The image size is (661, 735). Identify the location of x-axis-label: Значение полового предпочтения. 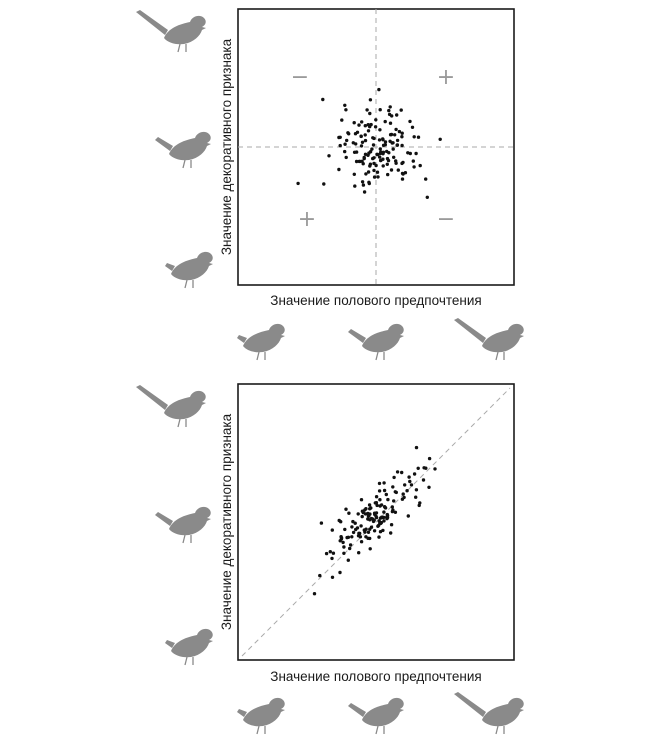
(375, 300).